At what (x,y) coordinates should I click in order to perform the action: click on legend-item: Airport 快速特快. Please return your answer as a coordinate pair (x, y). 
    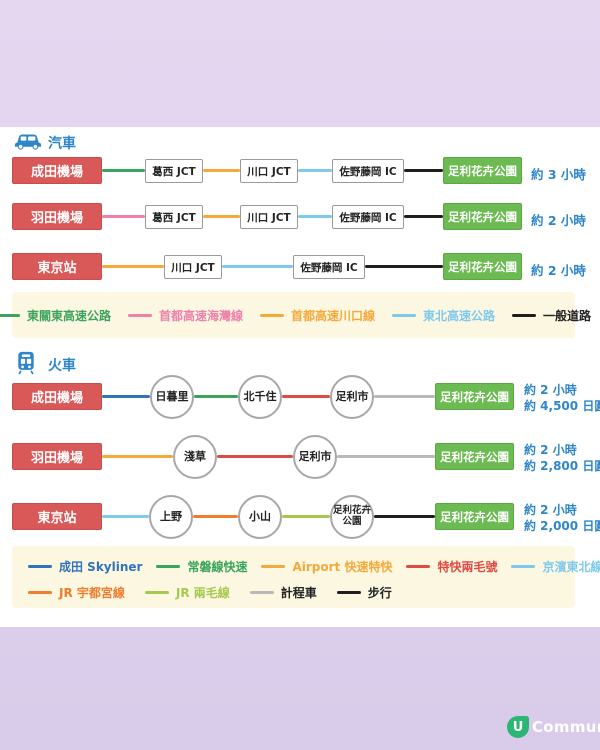
    Looking at the image, I should click on (326, 566).